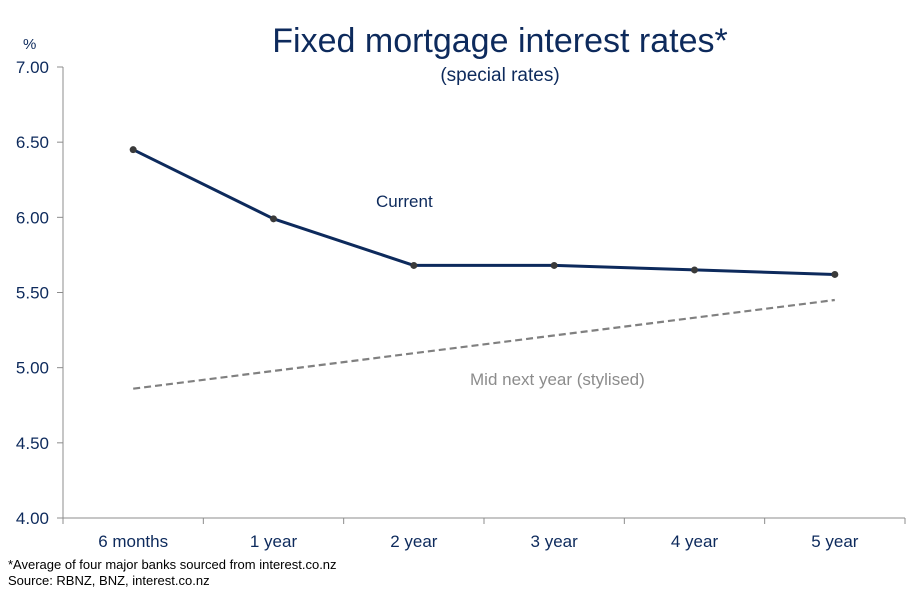 This screenshot has height=597, width=915. Describe the element at coordinates (32, 217) in the screenshot. I see `y-tick-label: 6.00` at that location.